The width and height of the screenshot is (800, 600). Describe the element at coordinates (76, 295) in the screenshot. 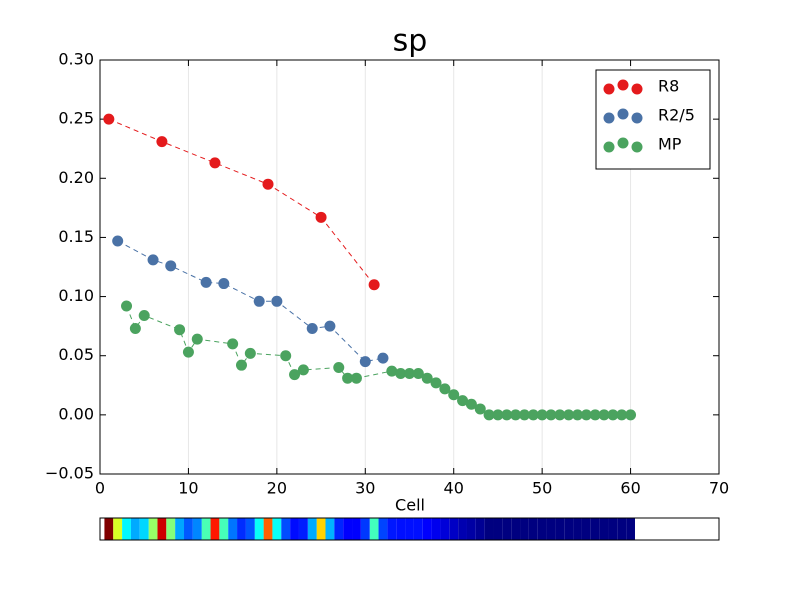

I see `y-tick-label: 0.10` at that location.